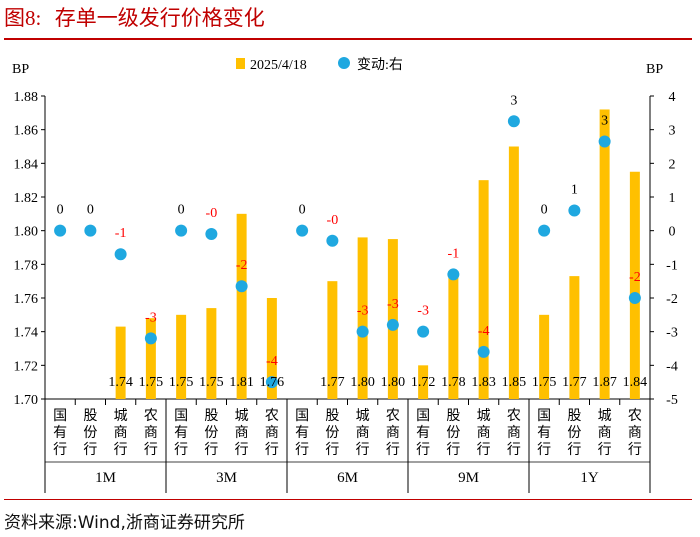 The height and width of the screenshot is (537, 700). Describe the element at coordinates (26, 299) in the screenshot. I see `left-tick-label: 1.76` at that location.